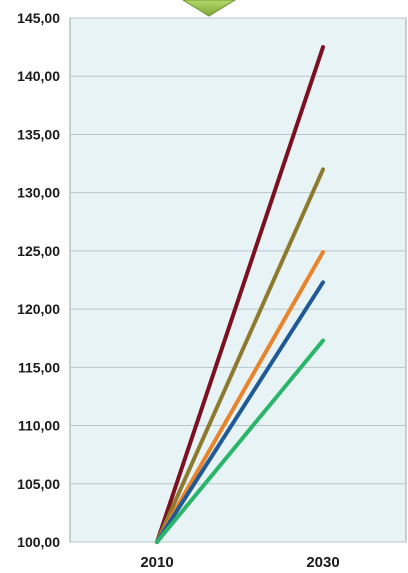  I want to click on y-tick-label: 110,00, so click(39, 426).